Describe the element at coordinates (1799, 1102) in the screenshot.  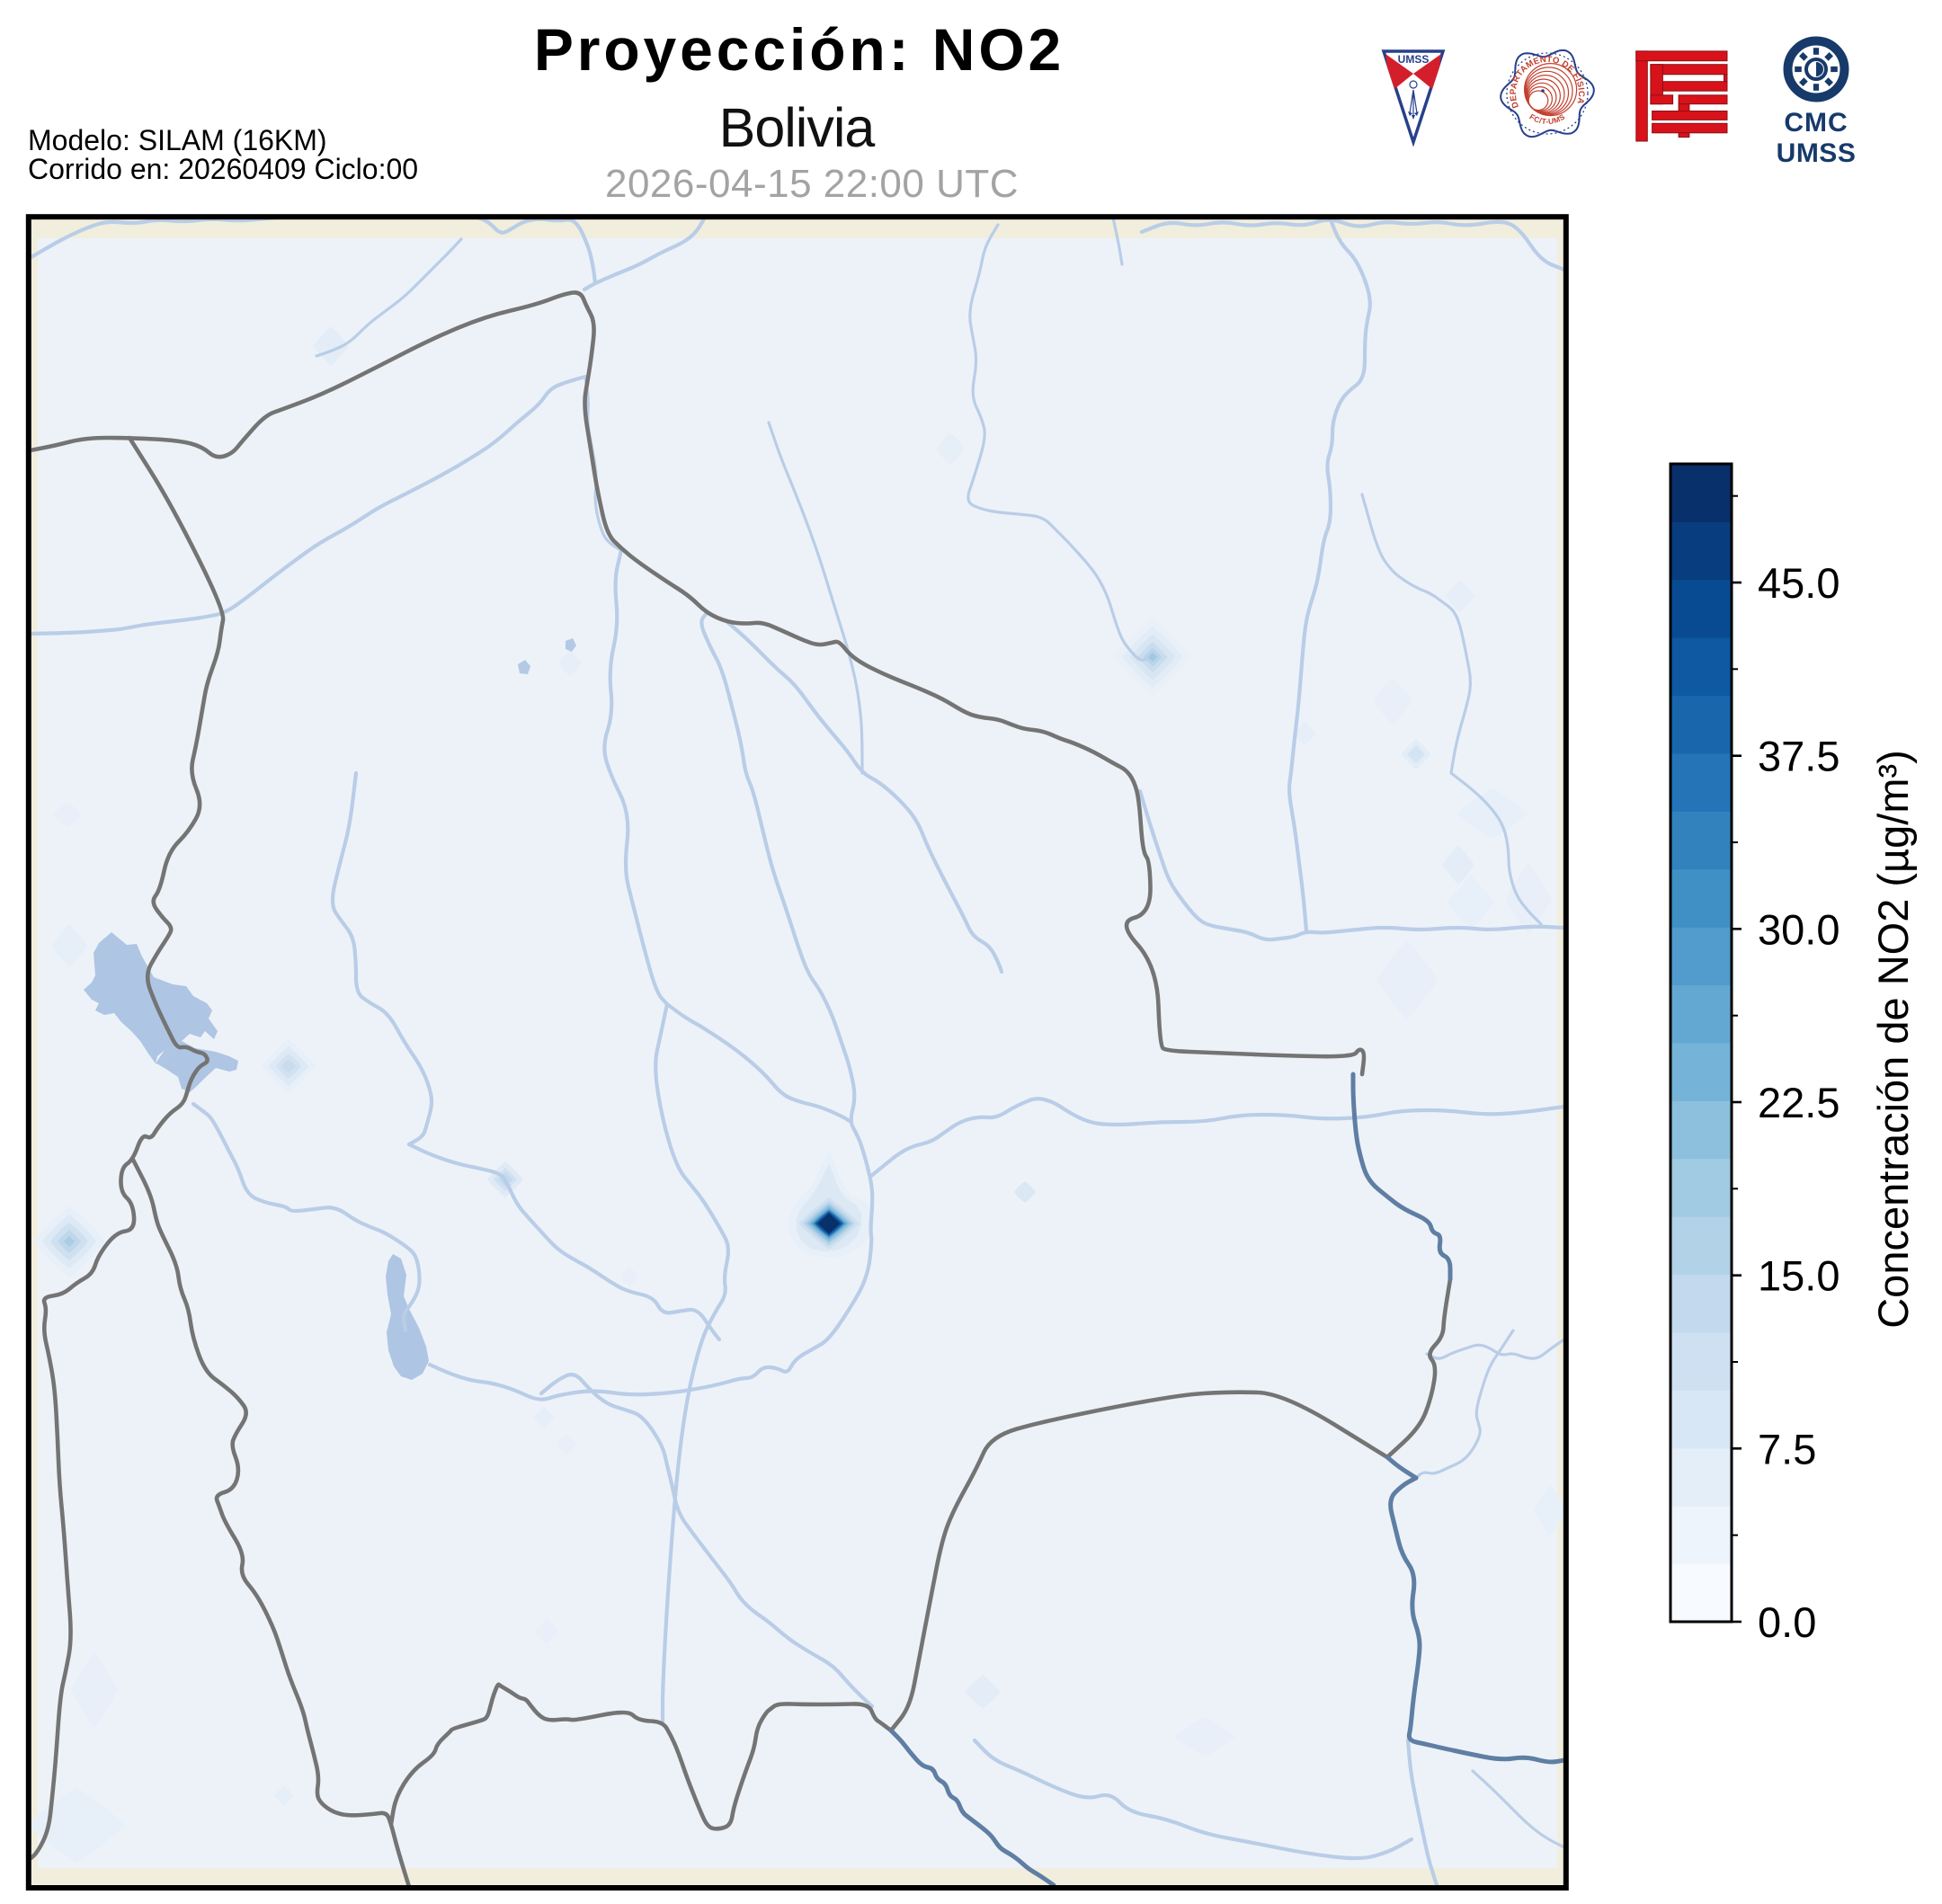
I see `svg-text: 22.5` at that location.